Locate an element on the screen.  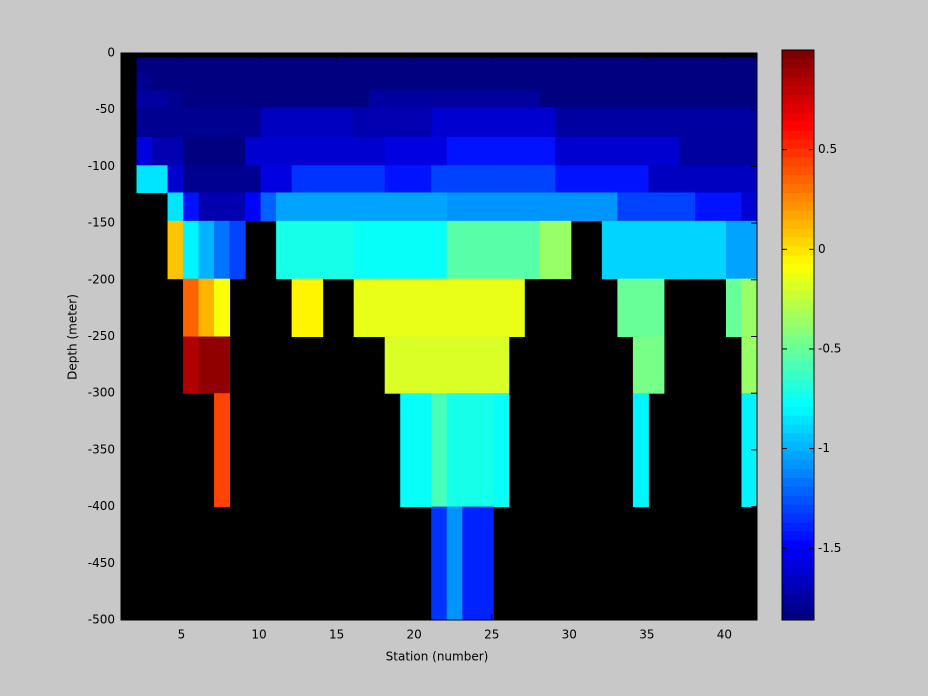
y-tick-label: -250 is located at coordinates (101, 336).